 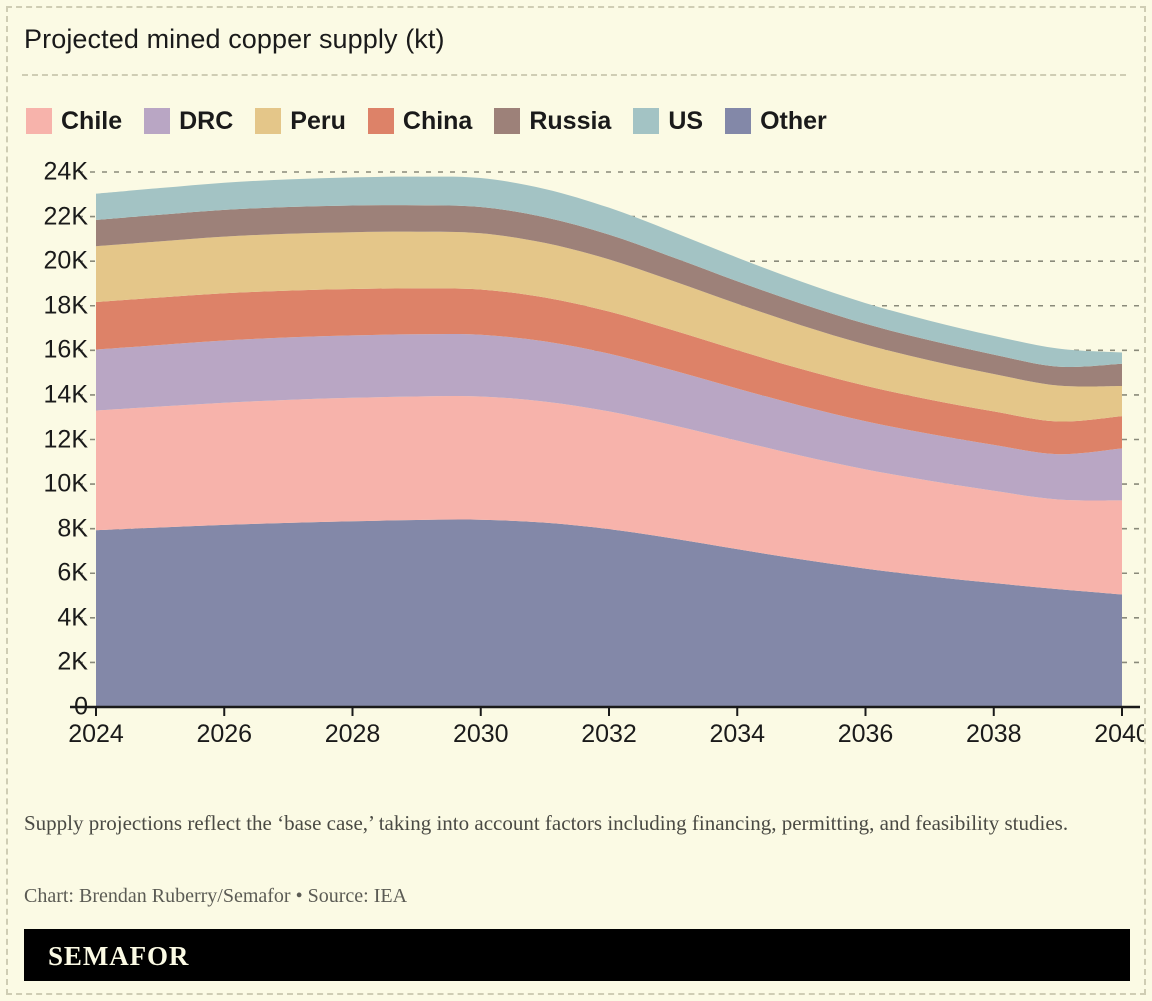 I want to click on y-axis-tick-label: 10K, so click(x=65, y=483).